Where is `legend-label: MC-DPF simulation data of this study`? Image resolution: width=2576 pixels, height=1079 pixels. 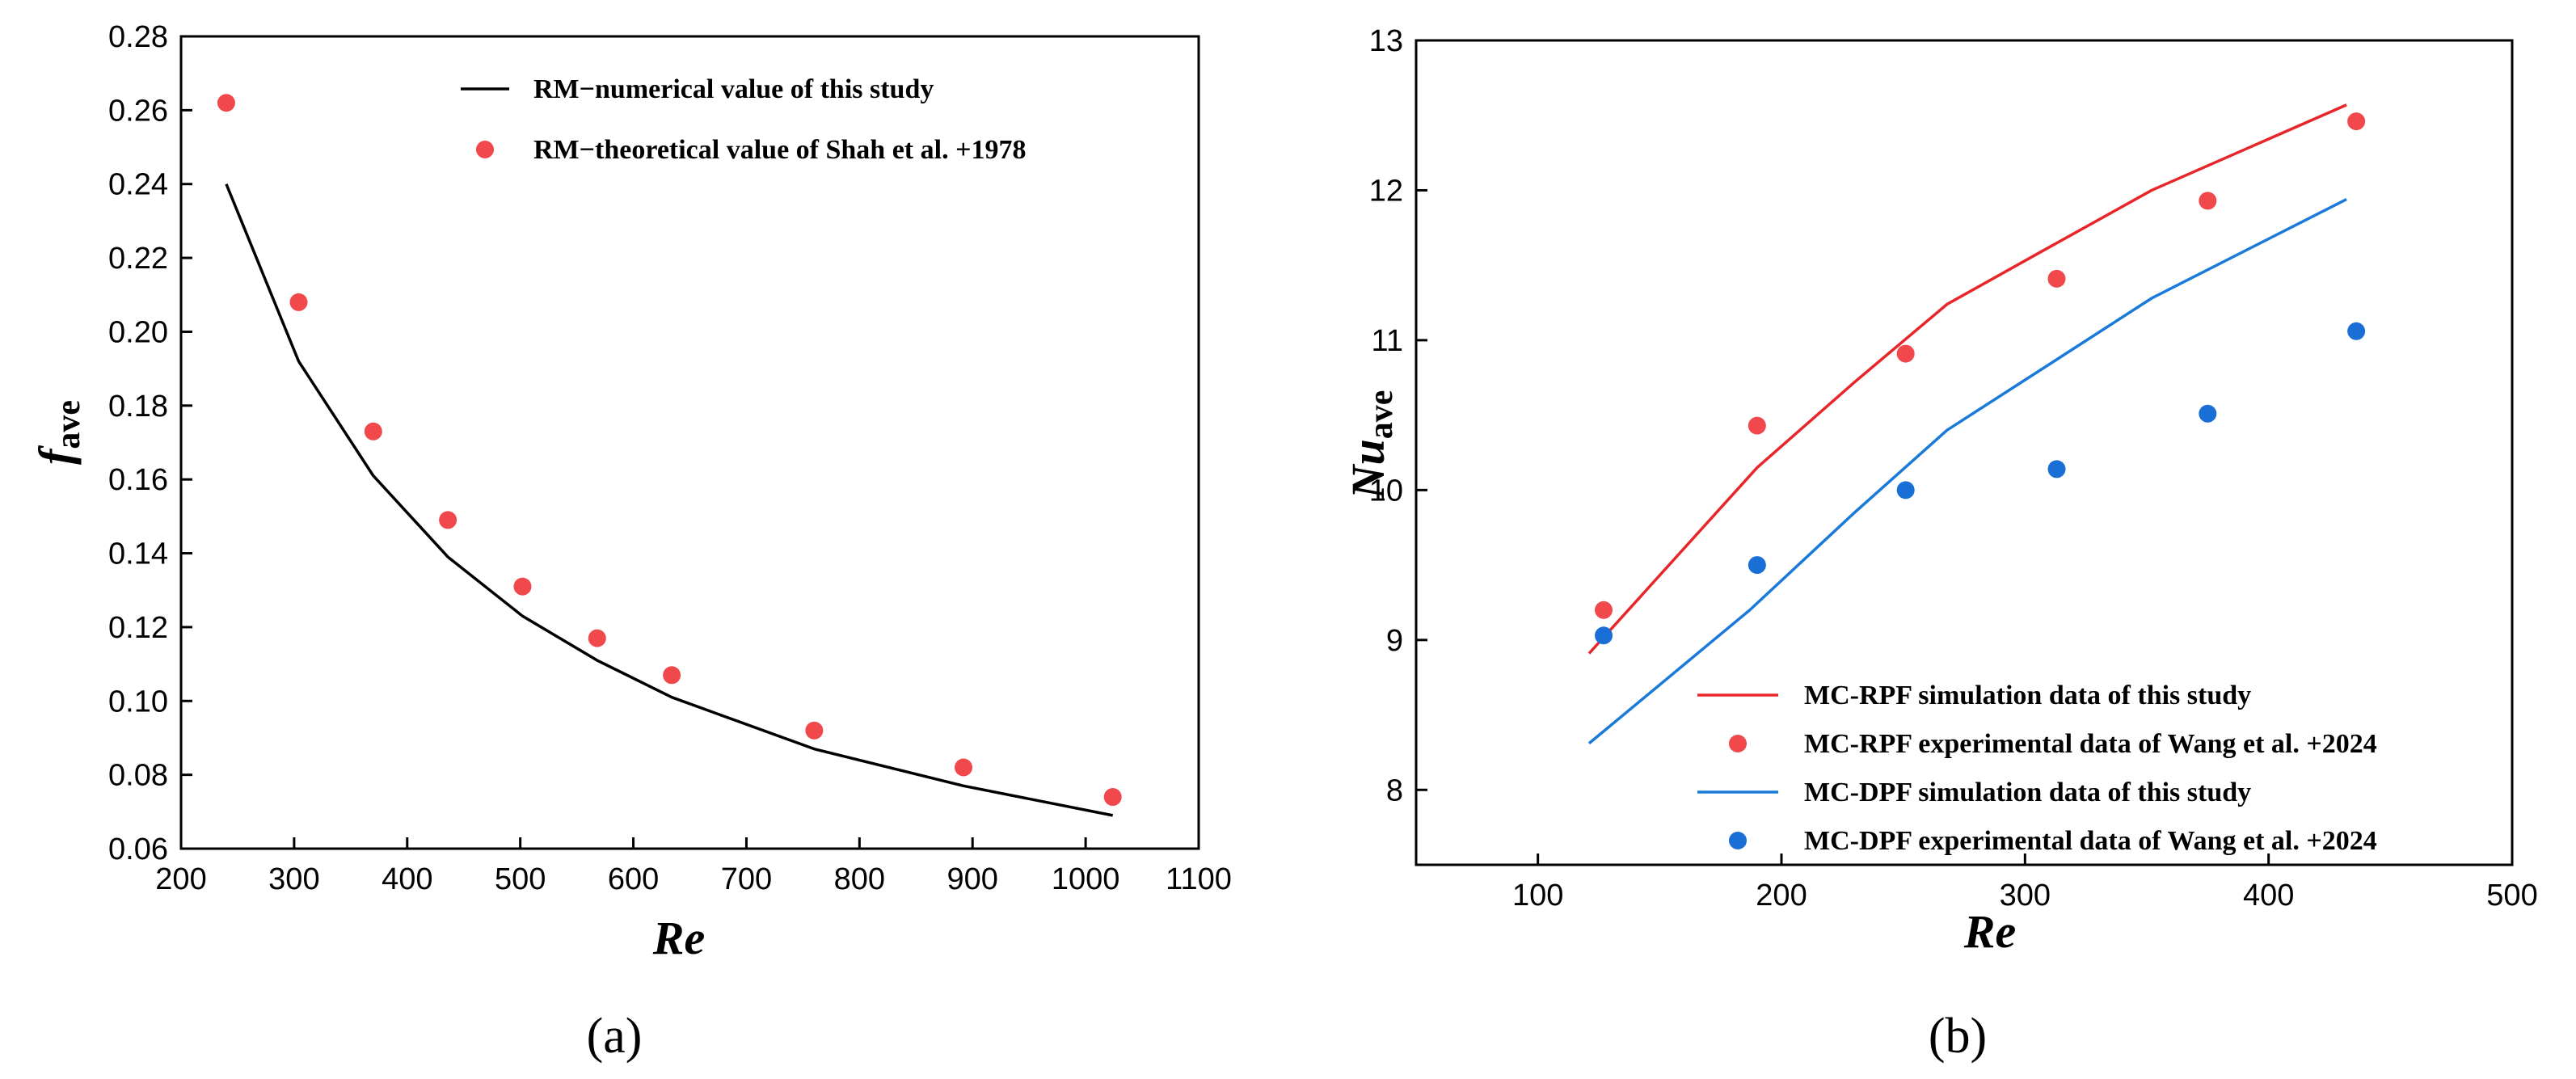 legend-label: MC-DPF simulation data of this study is located at coordinates (2027, 792).